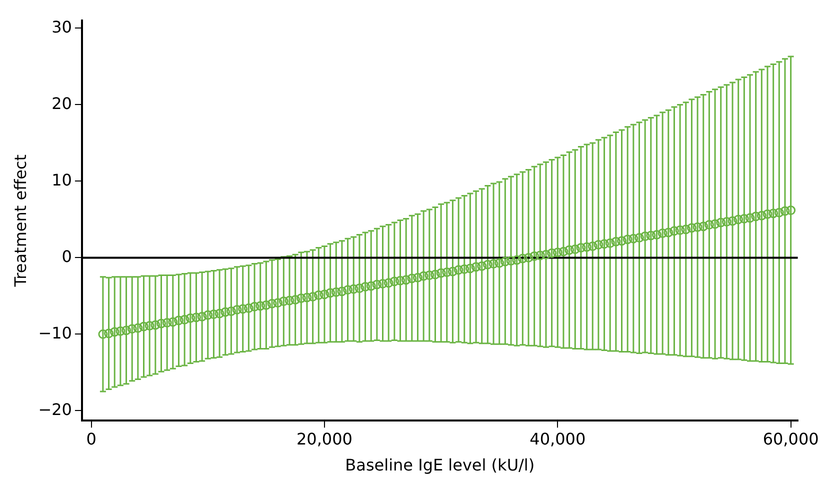  I want to click on y-tick-label: 20, so click(62, 103).